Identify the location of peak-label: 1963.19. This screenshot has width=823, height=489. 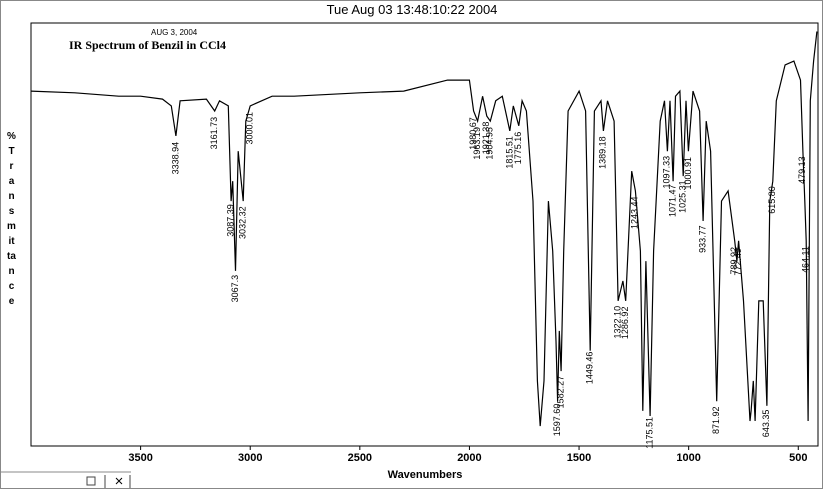
(477, 143).